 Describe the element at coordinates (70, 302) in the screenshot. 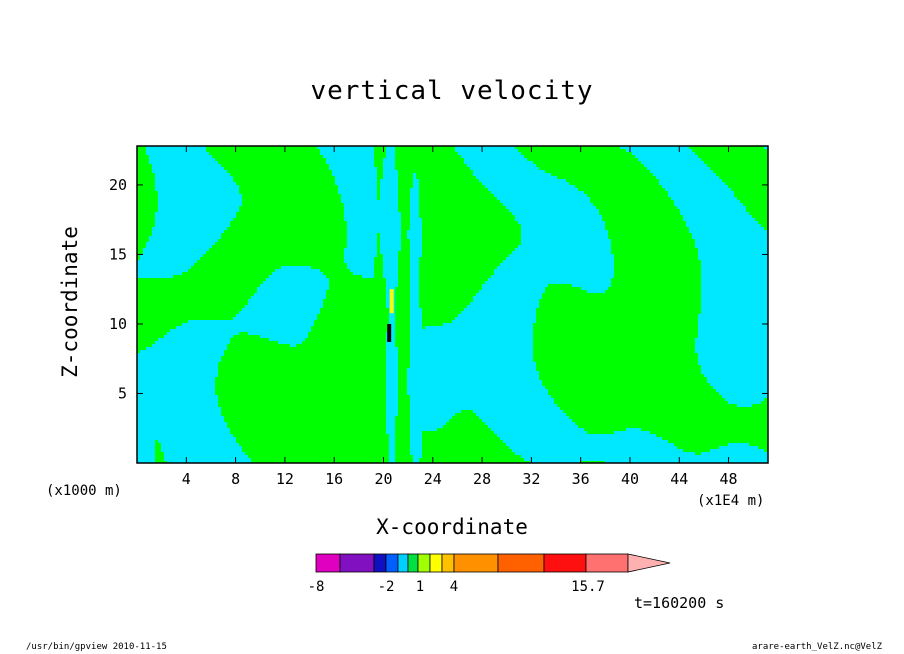

I see `y-axis-label: Z-coordinate` at that location.